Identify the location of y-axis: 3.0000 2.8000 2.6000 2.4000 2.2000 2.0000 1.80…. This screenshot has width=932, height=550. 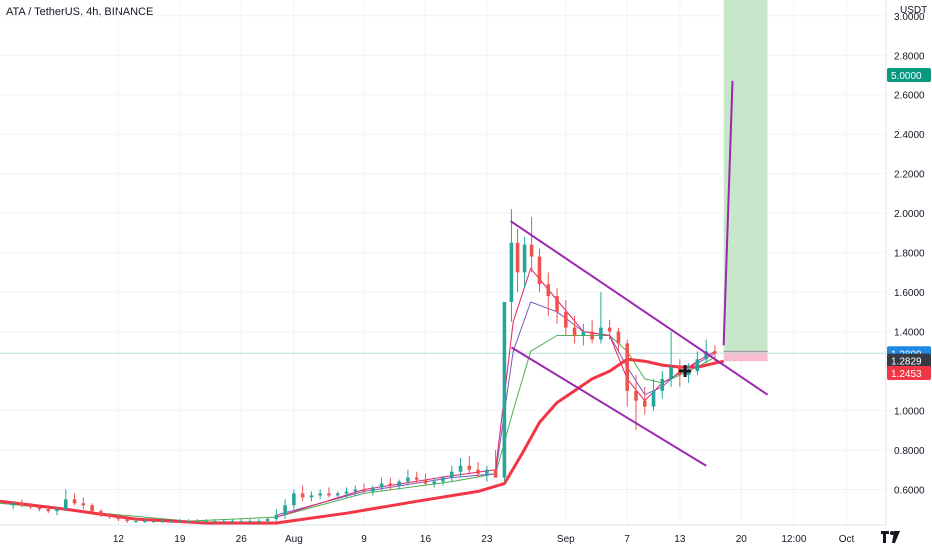
(909, 254).